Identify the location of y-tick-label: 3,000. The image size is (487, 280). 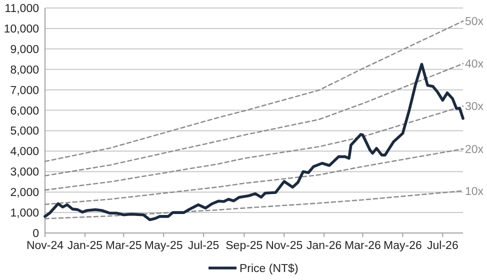
(24, 172).